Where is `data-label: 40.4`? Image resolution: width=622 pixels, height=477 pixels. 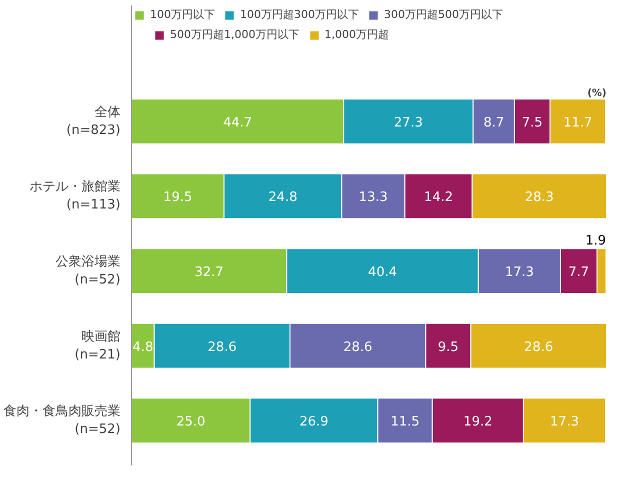 data-label: 40.4 is located at coordinates (383, 272).